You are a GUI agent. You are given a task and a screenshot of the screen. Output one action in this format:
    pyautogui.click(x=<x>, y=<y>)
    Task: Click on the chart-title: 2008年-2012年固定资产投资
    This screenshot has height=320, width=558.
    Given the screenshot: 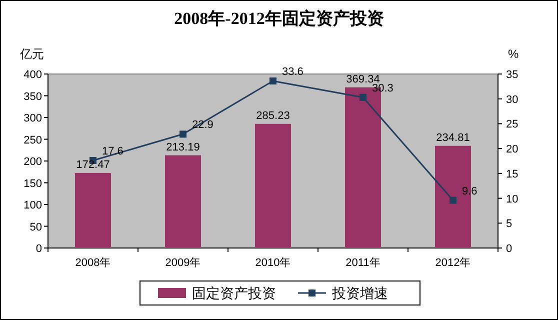 What is the action you would take?
    pyautogui.click(x=279, y=18)
    